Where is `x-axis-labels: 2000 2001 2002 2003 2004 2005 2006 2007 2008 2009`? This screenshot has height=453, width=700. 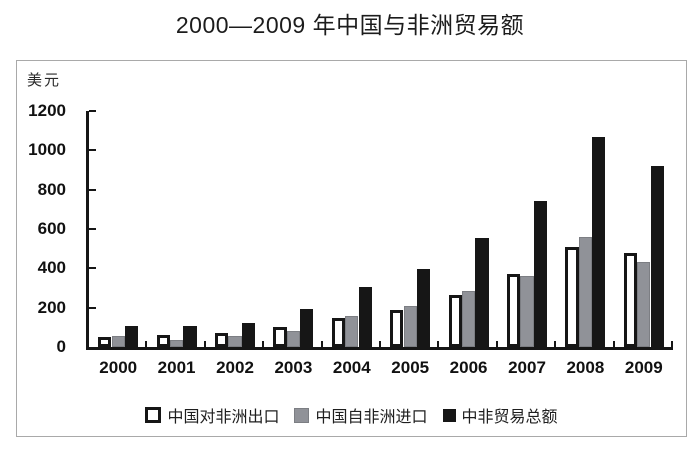 x-axis-labels: 2000 2001 2002 2003 2004 2005 2006 2007 2008 2009 is located at coordinates (381, 368).